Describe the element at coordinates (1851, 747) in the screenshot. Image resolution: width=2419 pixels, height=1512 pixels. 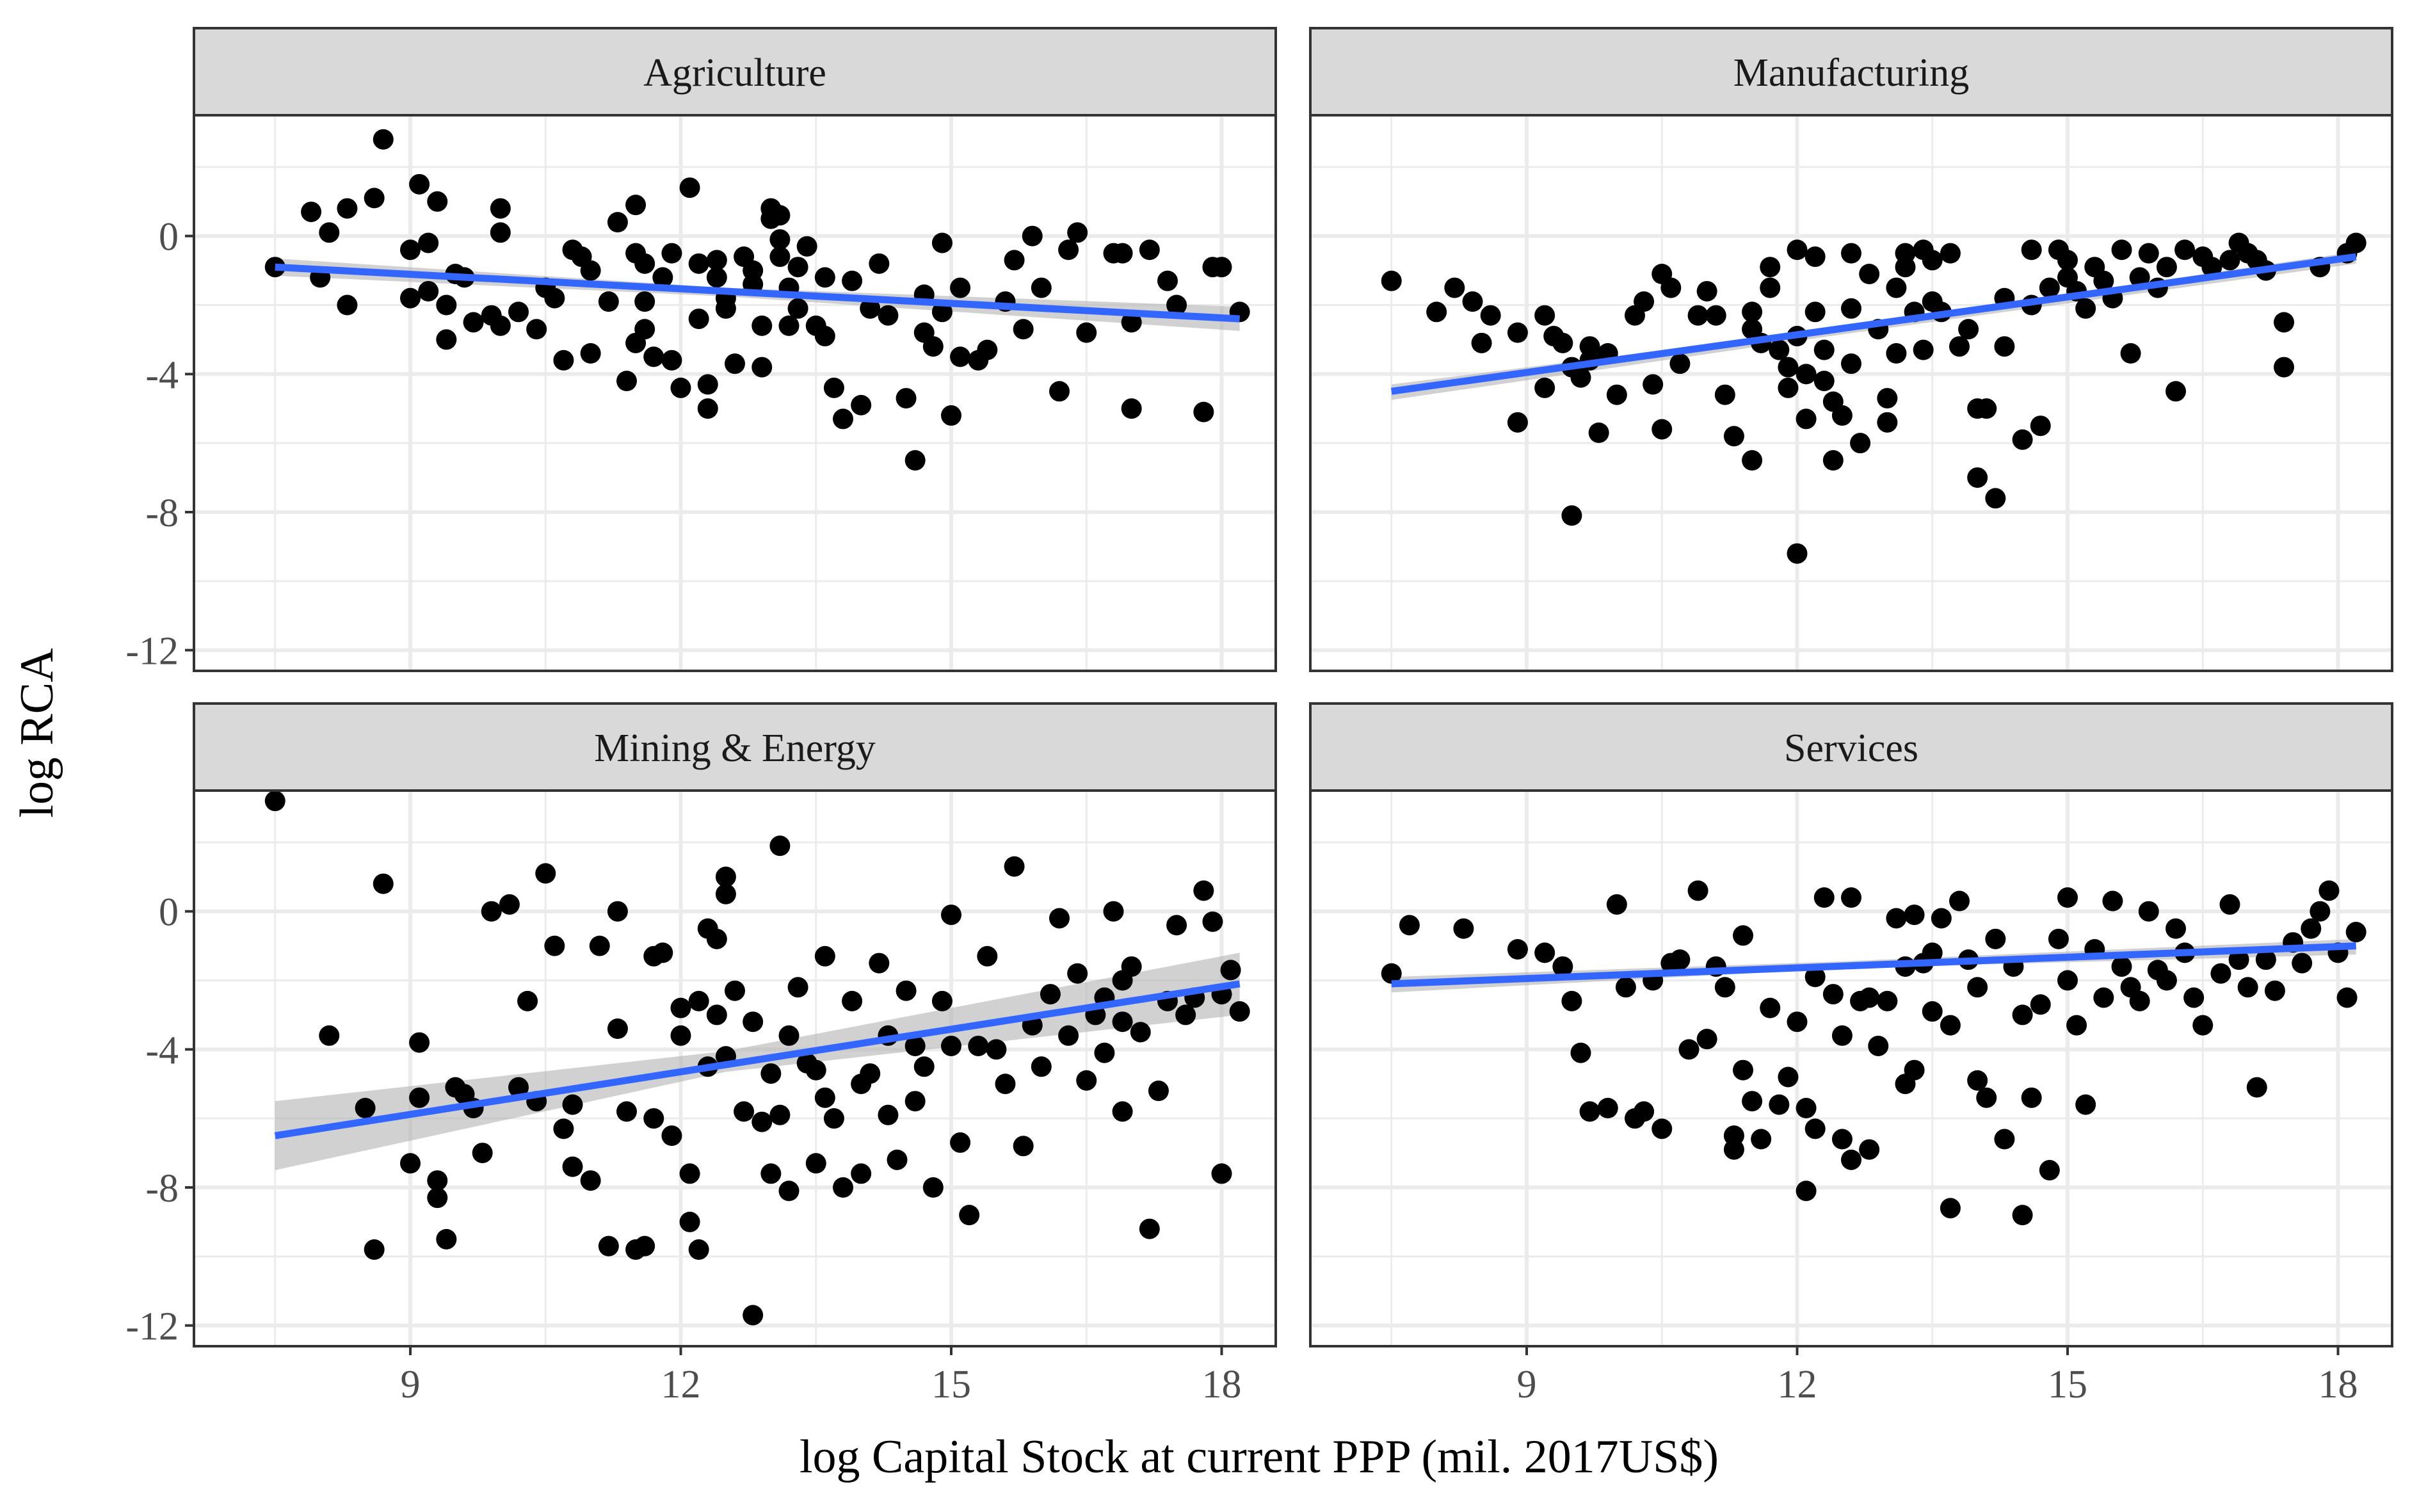
I see `strip-services` at that location.